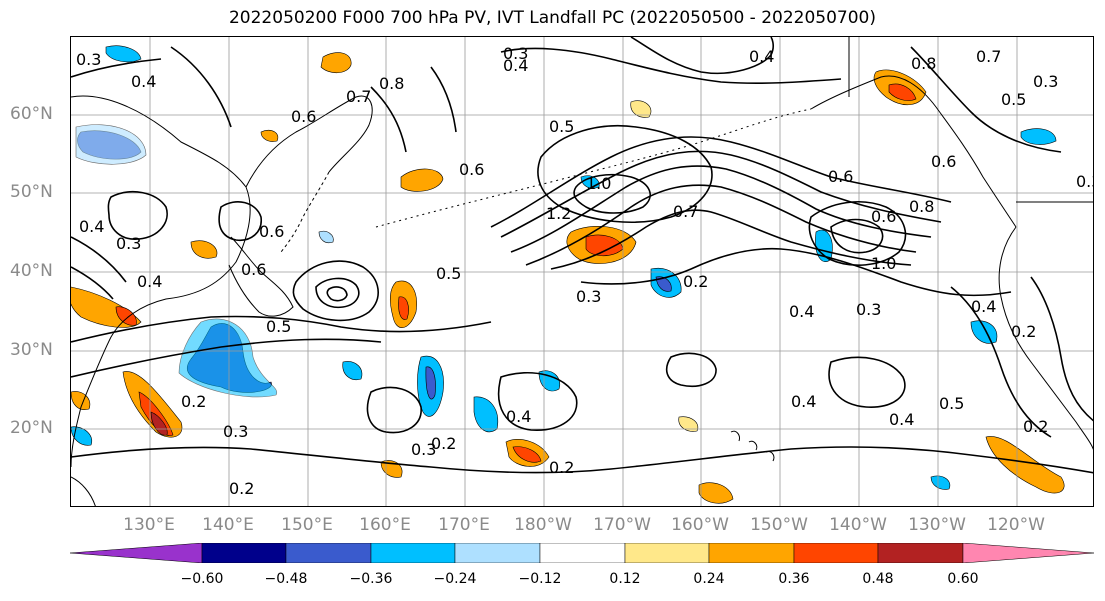 The width and height of the screenshot is (1105, 601). I want to click on lon-label-120w: 120°W, so click(1016, 525).